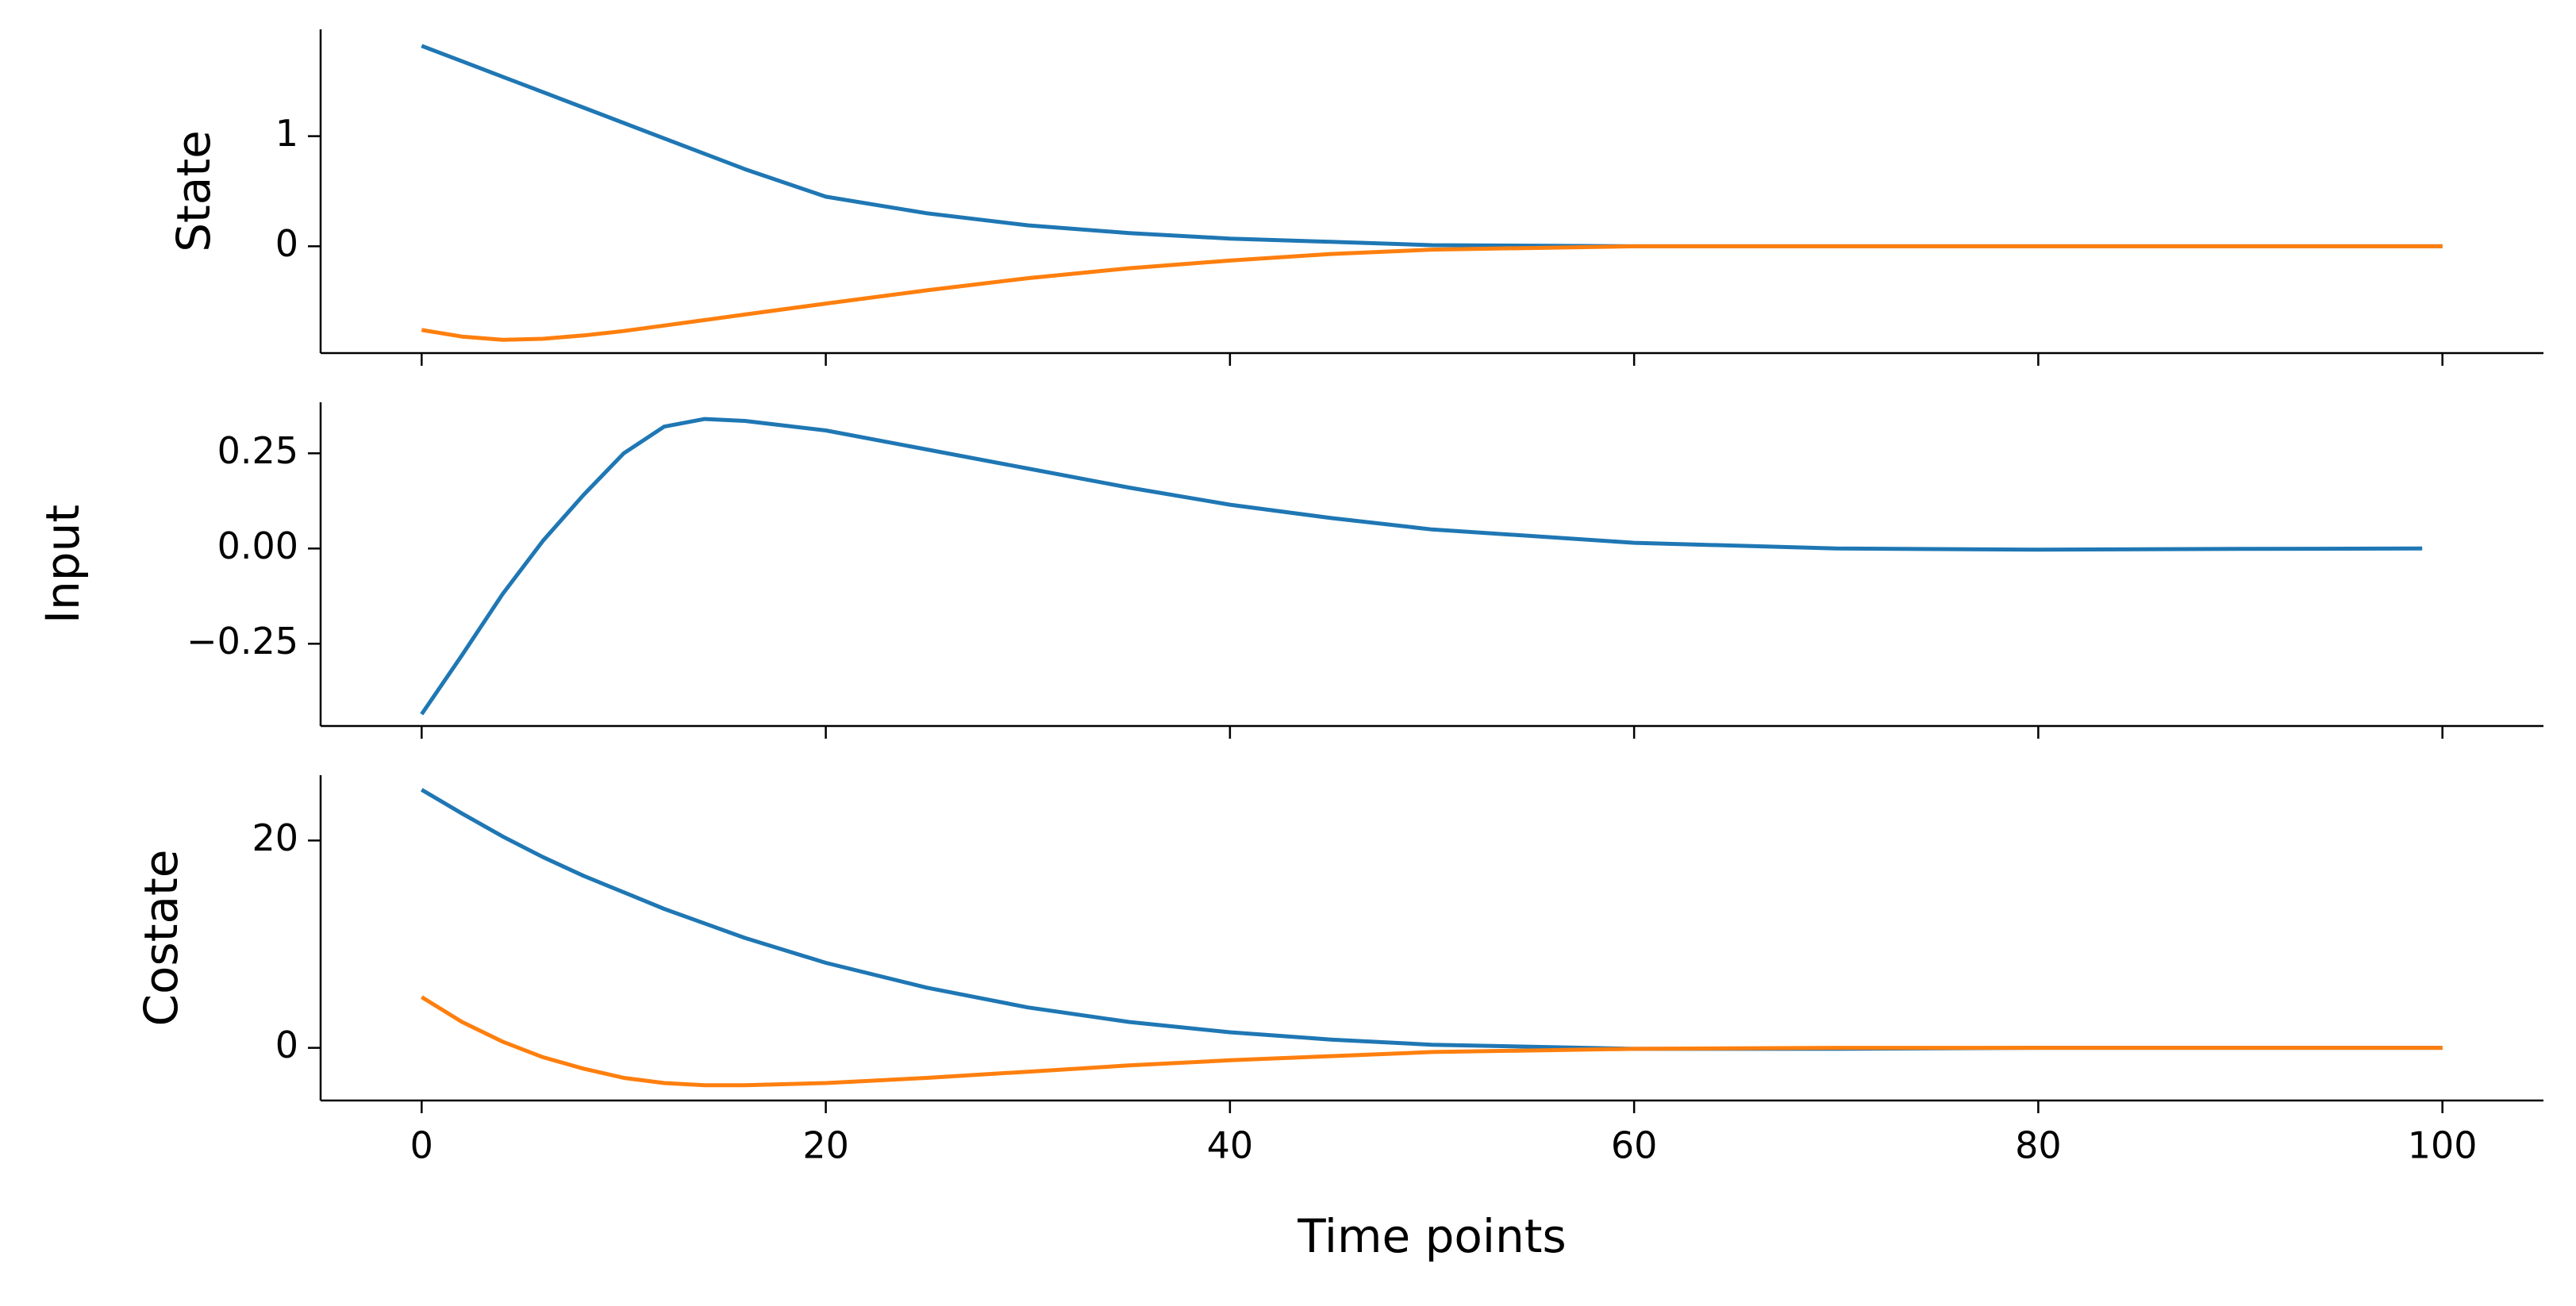  What do you see at coordinates (194, 191) in the screenshot?
I see `y-axis-label: State` at bounding box center [194, 191].